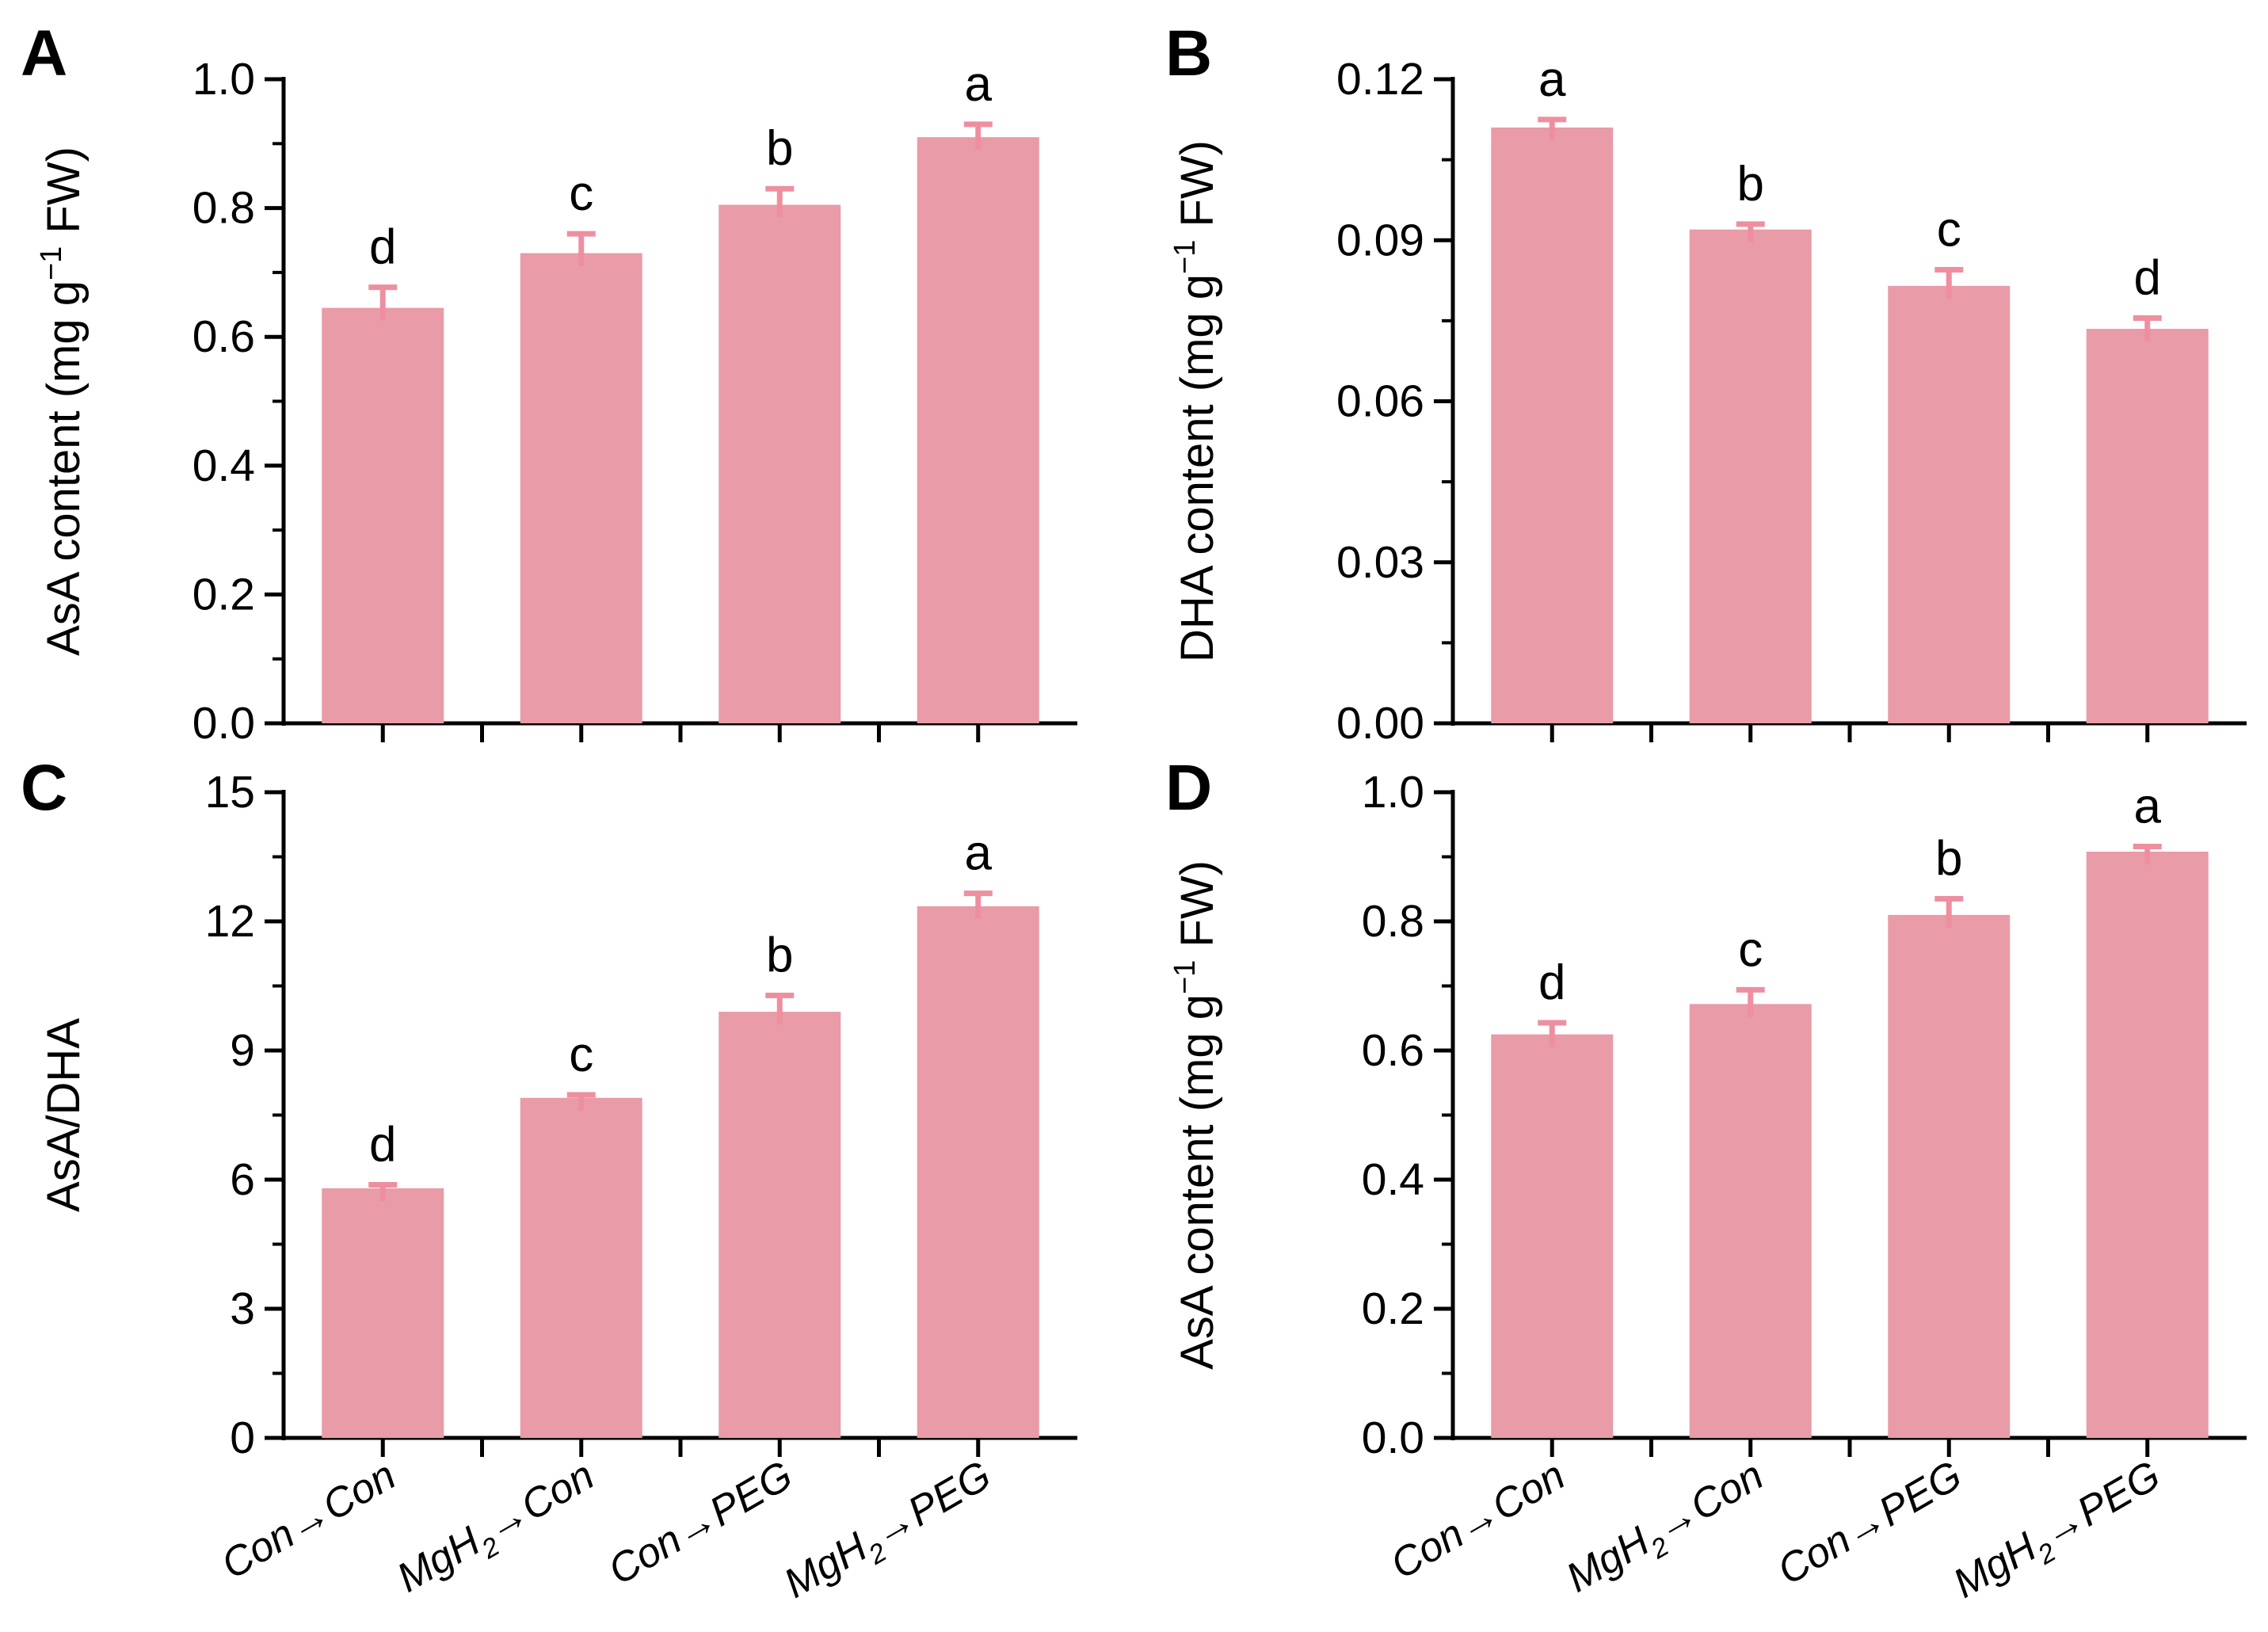 The image size is (2268, 1632). Describe the element at coordinates (242, 1308) in the screenshot. I see `y-tick-label: 3` at that location.